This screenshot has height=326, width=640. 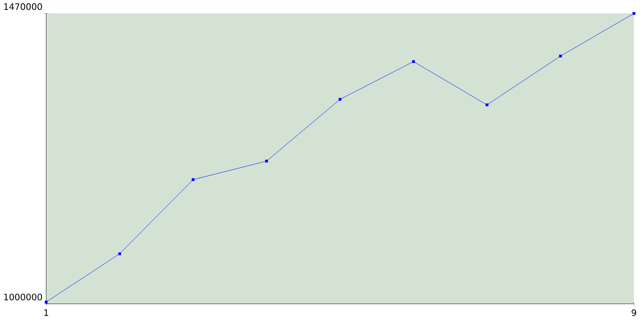 I want to click on y-tick-label: 1470000, so click(x=23, y=7).